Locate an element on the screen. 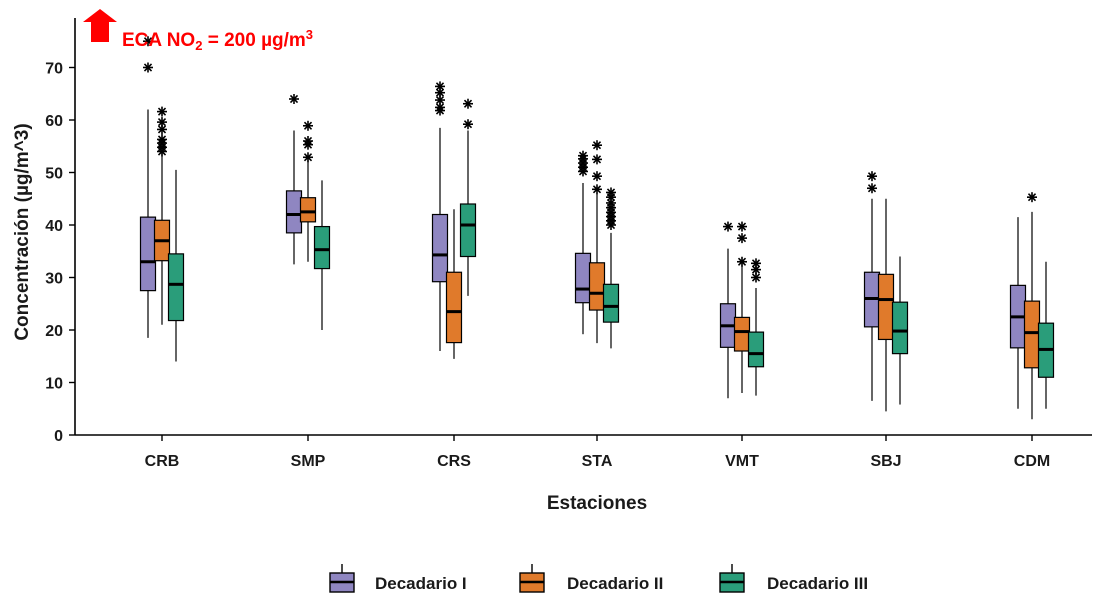  y-tick-label: 30 is located at coordinates (54, 279).